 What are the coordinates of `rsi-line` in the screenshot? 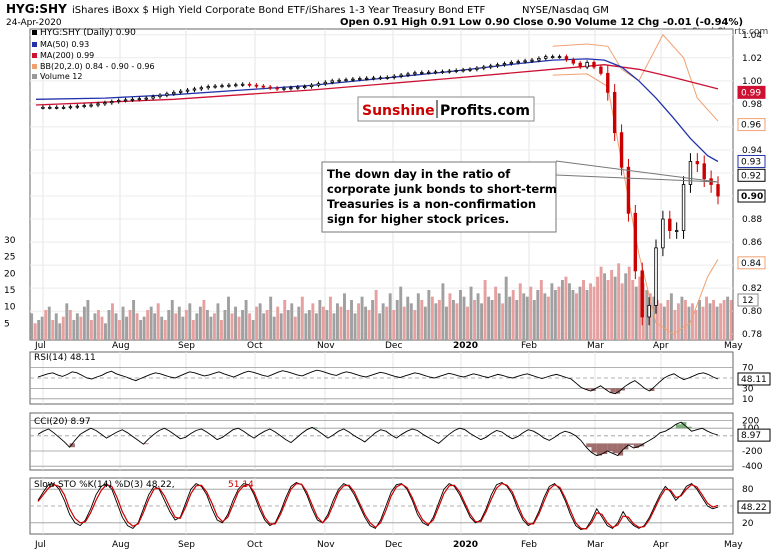 It's located at (378, 382).